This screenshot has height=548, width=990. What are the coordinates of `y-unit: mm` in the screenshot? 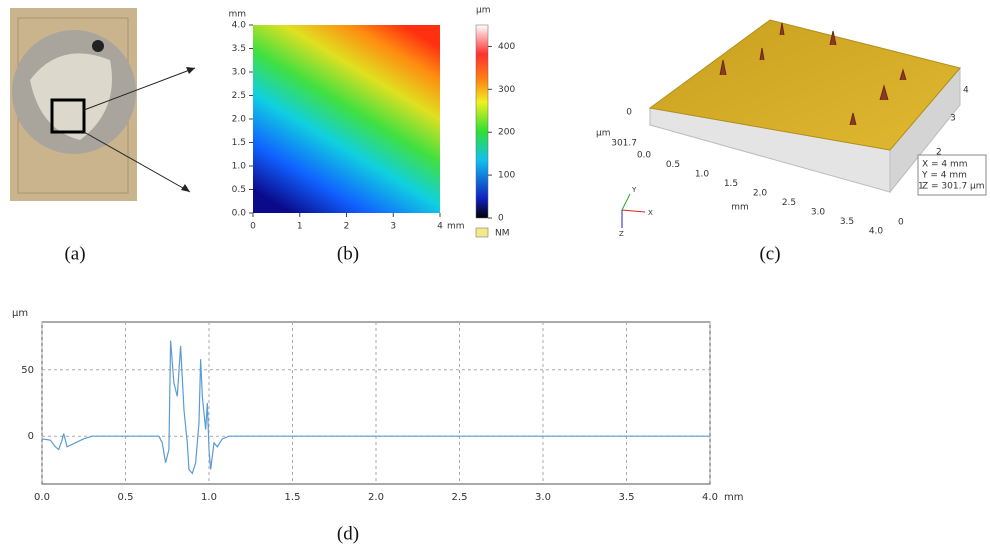 It's located at (237, 15).